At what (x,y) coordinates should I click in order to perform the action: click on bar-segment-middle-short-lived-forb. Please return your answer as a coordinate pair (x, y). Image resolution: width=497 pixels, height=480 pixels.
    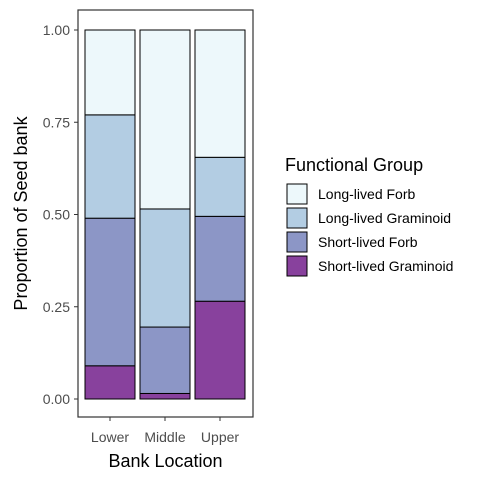
    Looking at the image, I should click on (165, 360).